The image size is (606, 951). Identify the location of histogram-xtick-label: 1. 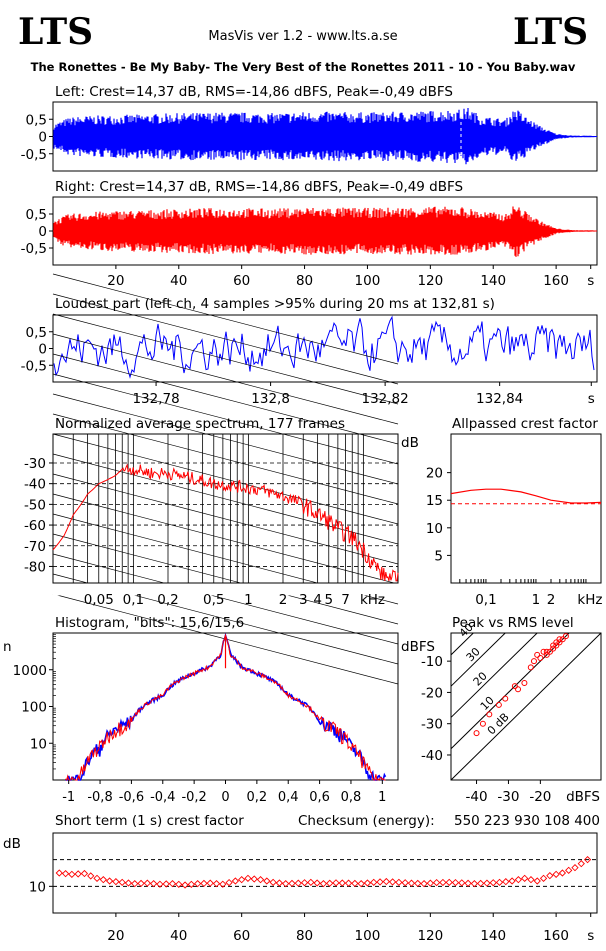
(382, 797).